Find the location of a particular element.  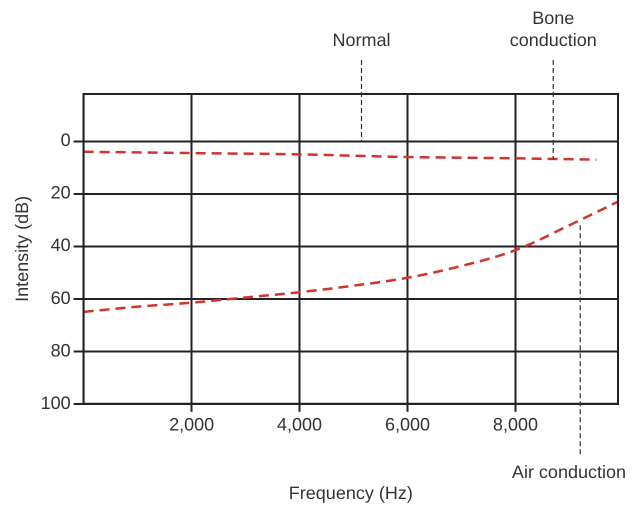

y-tick-label: 0 is located at coordinates (65, 140).